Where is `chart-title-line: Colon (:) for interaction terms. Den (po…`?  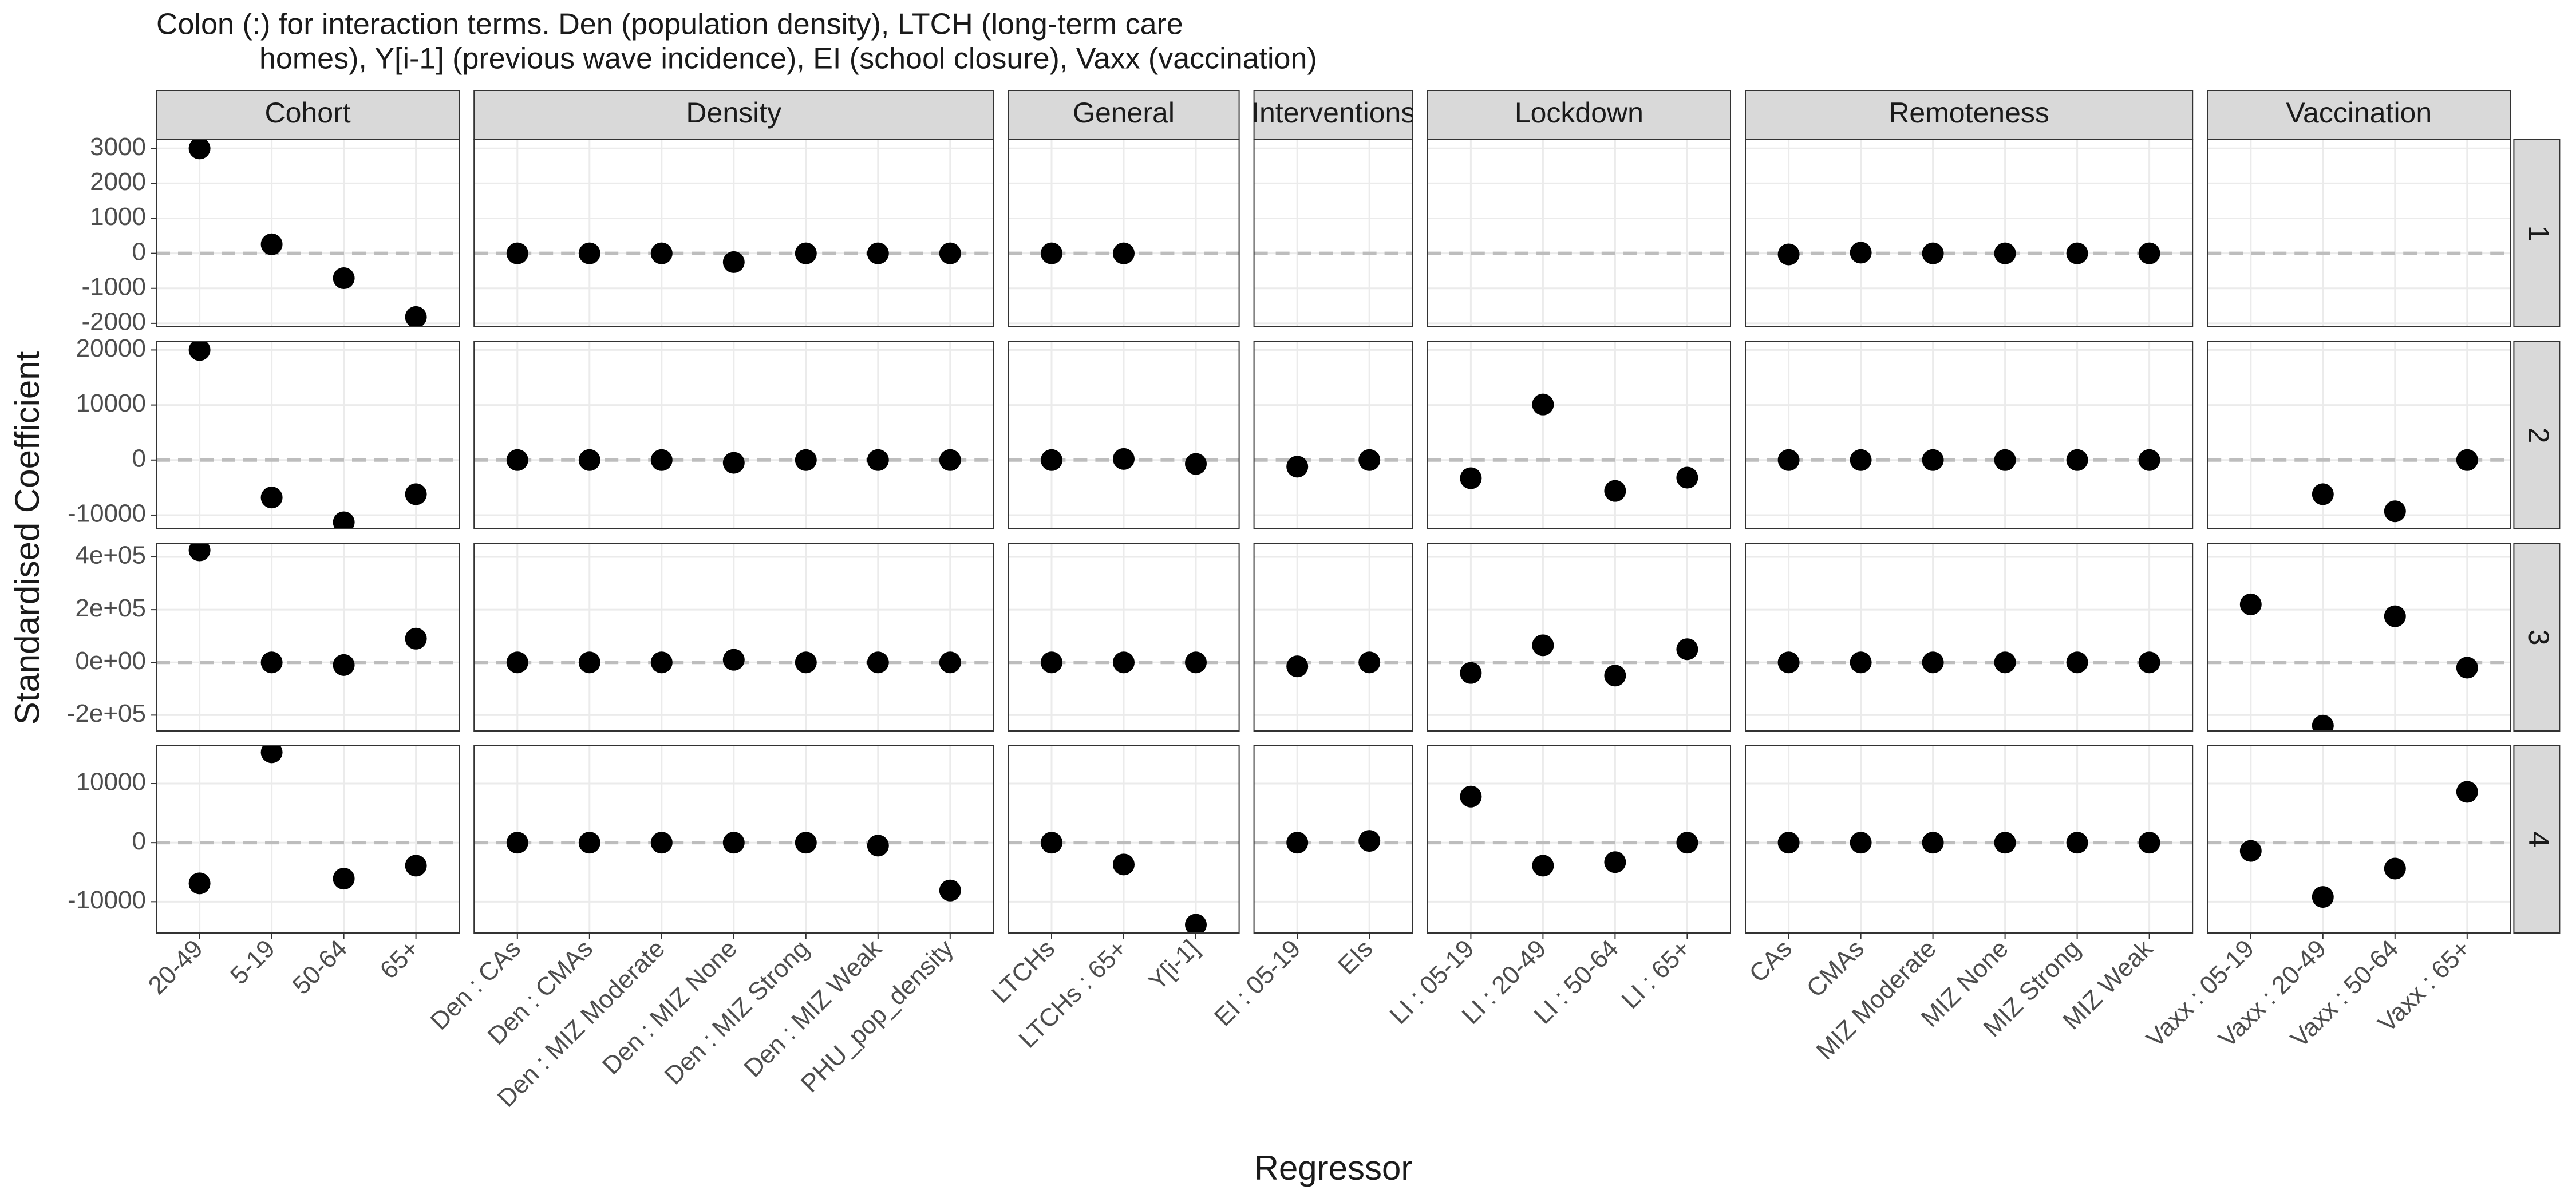 chart-title-line: Colon (:) for interaction terms. Den (po… is located at coordinates (669, 25).